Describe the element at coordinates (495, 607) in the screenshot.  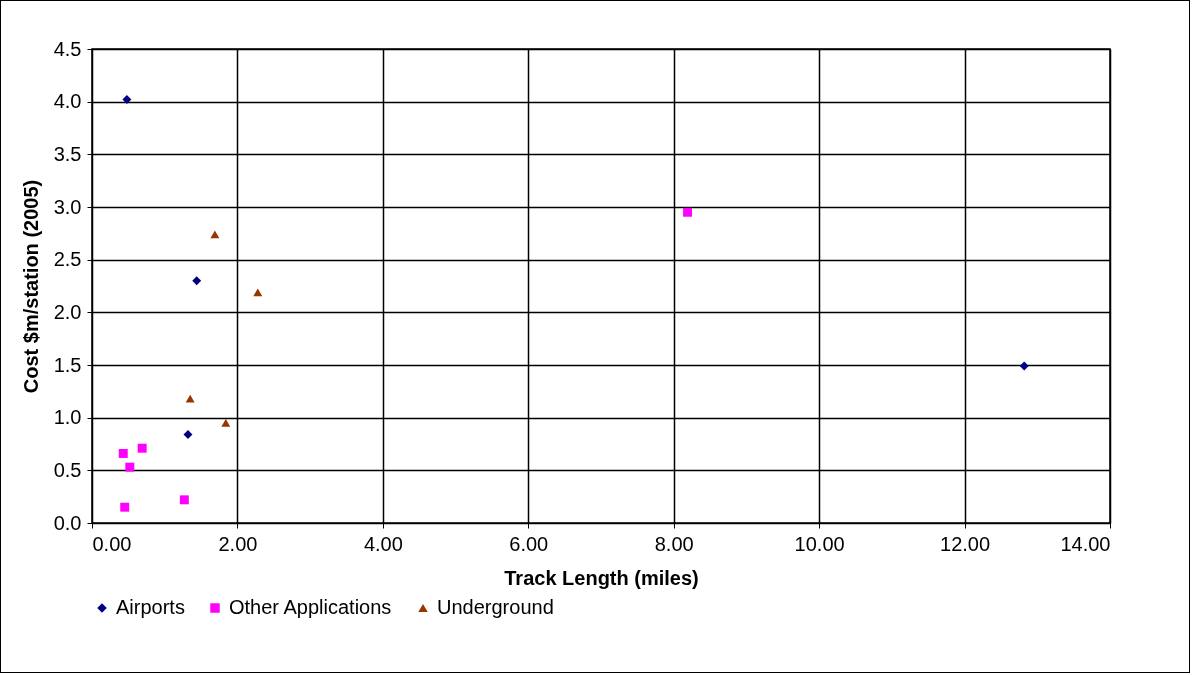
I see `legend-label: Underground` at that location.